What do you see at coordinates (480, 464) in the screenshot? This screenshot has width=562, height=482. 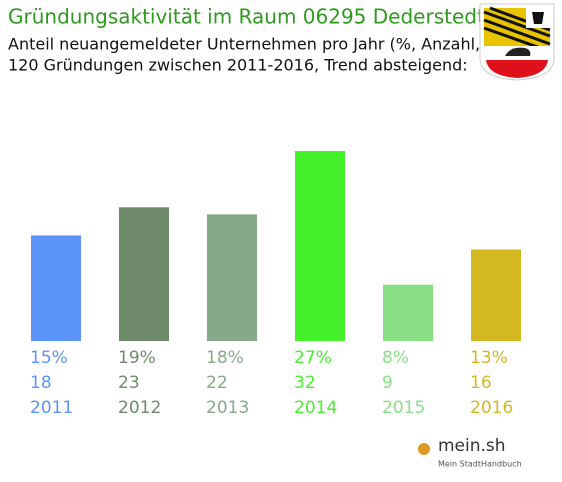 I see `tagline: Mein StadtHandbuch` at bounding box center [480, 464].